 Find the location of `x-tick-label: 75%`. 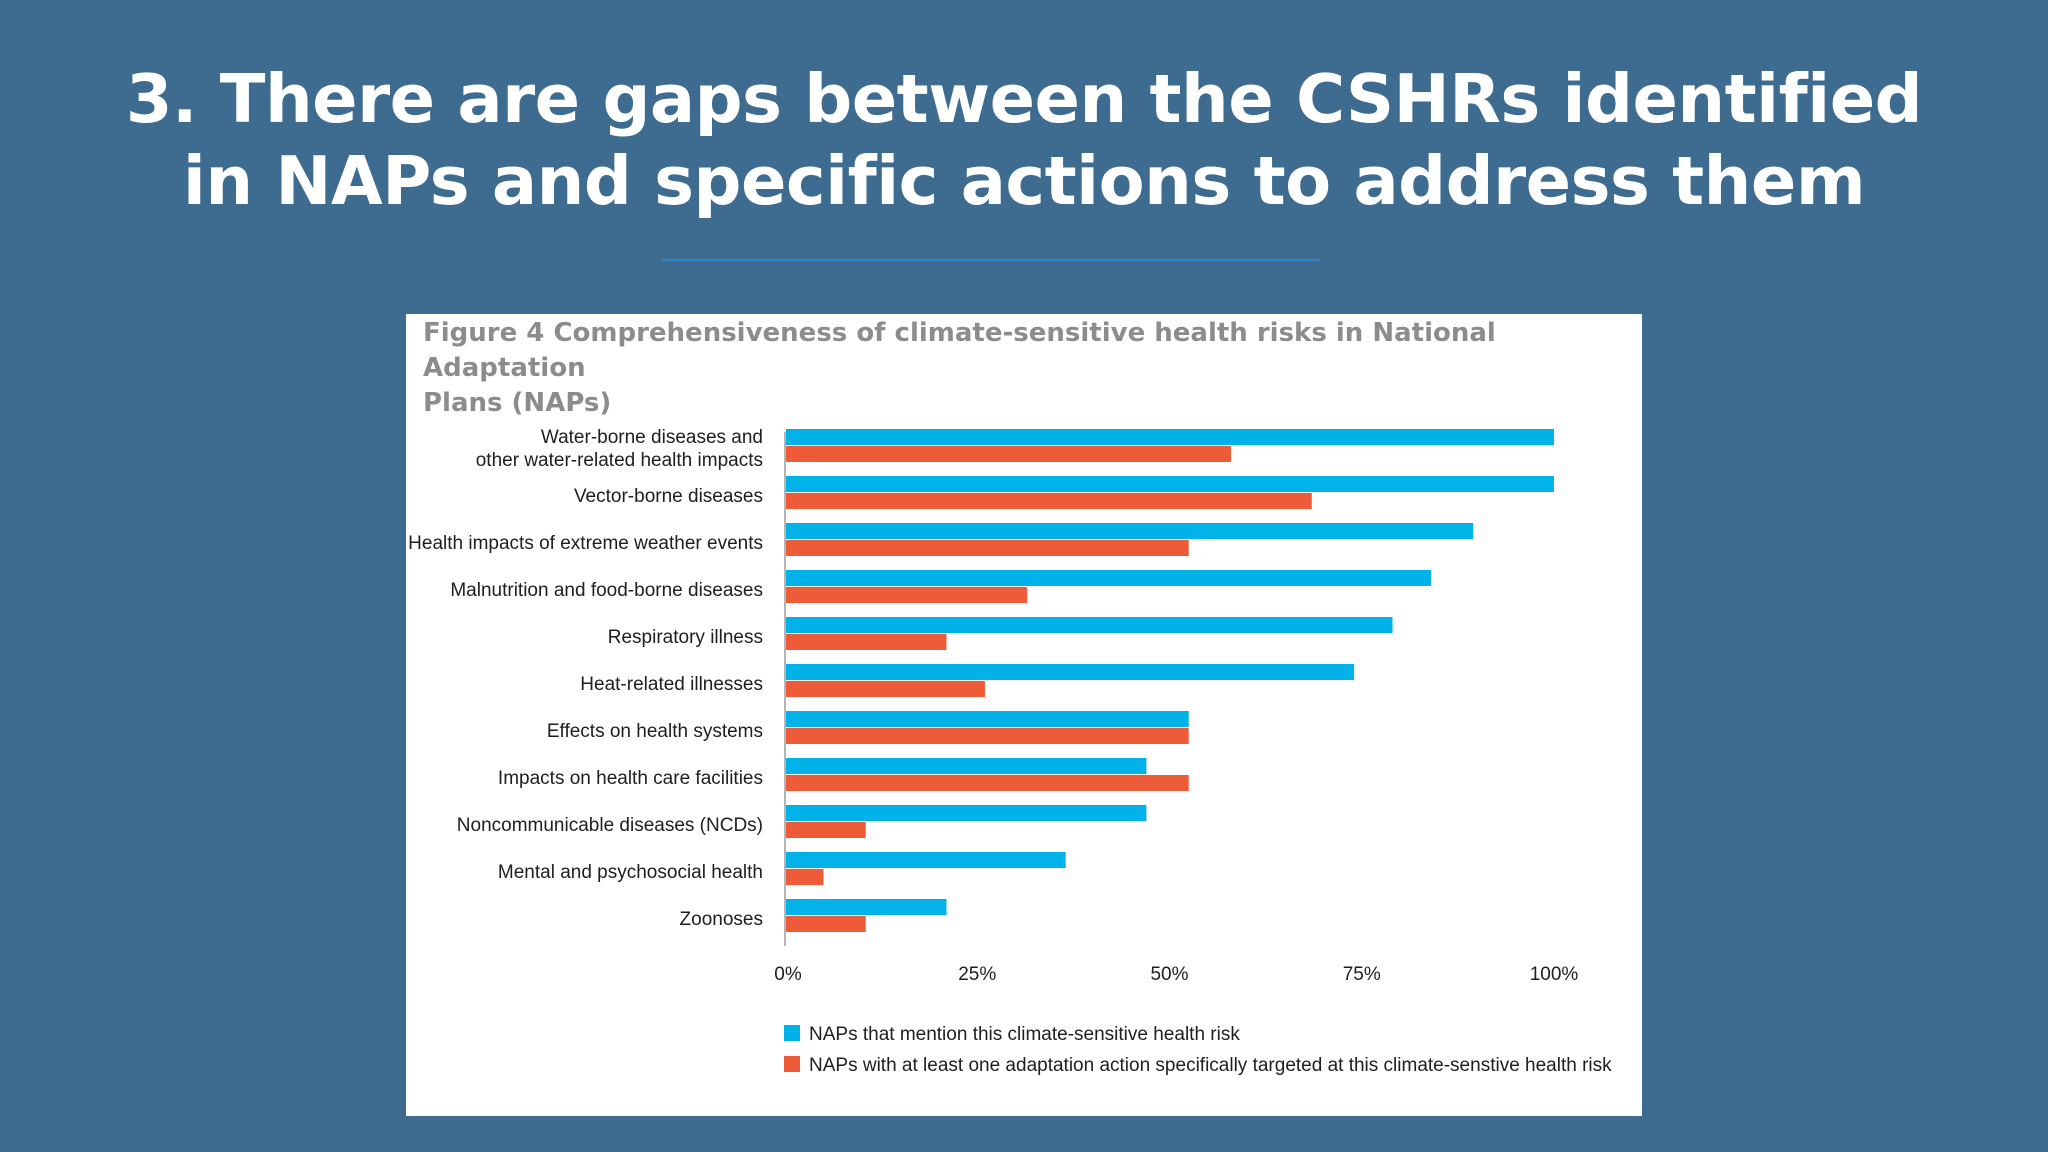

x-tick-label: 75% is located at coordinates (1362, 974).